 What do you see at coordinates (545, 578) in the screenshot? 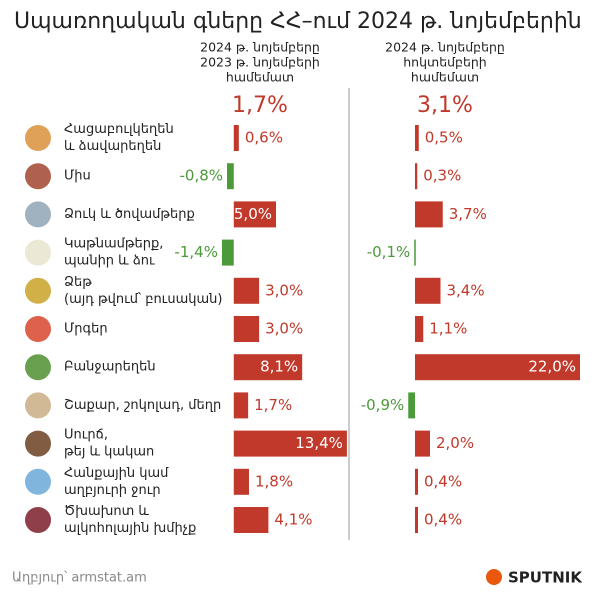
I see `logo-text: SPUTNIK` at bounding box center [545, 578].